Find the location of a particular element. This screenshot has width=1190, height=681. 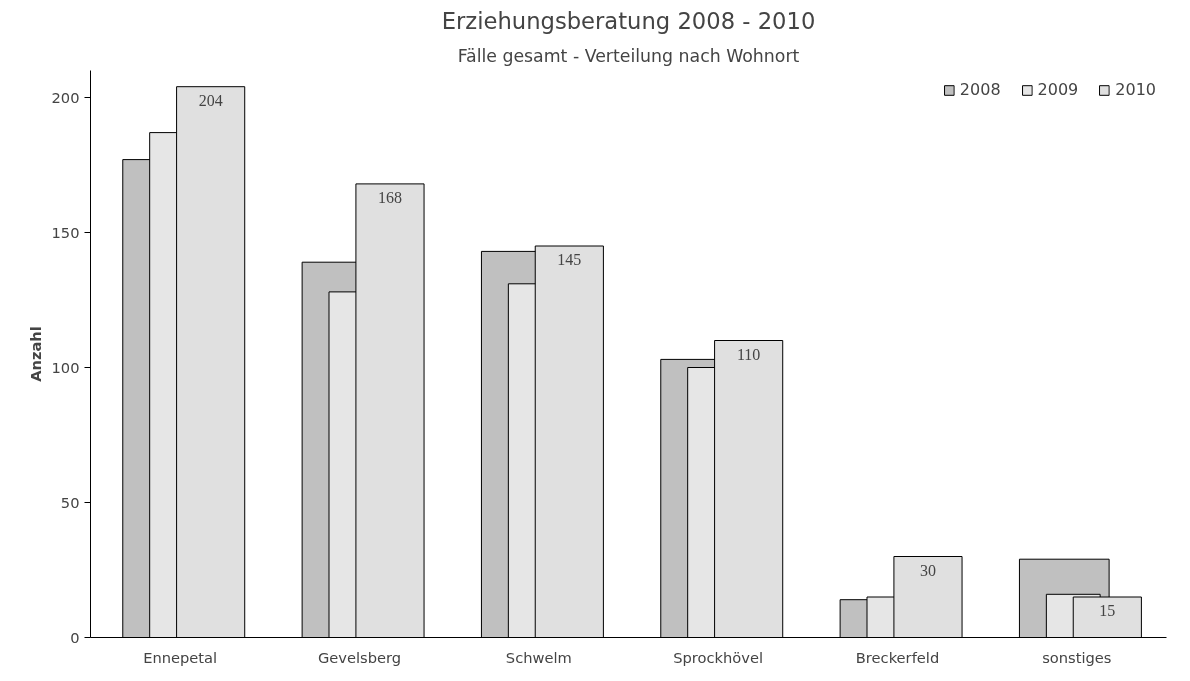

y-tick-label: 150 is located at coordinates (65, 232).